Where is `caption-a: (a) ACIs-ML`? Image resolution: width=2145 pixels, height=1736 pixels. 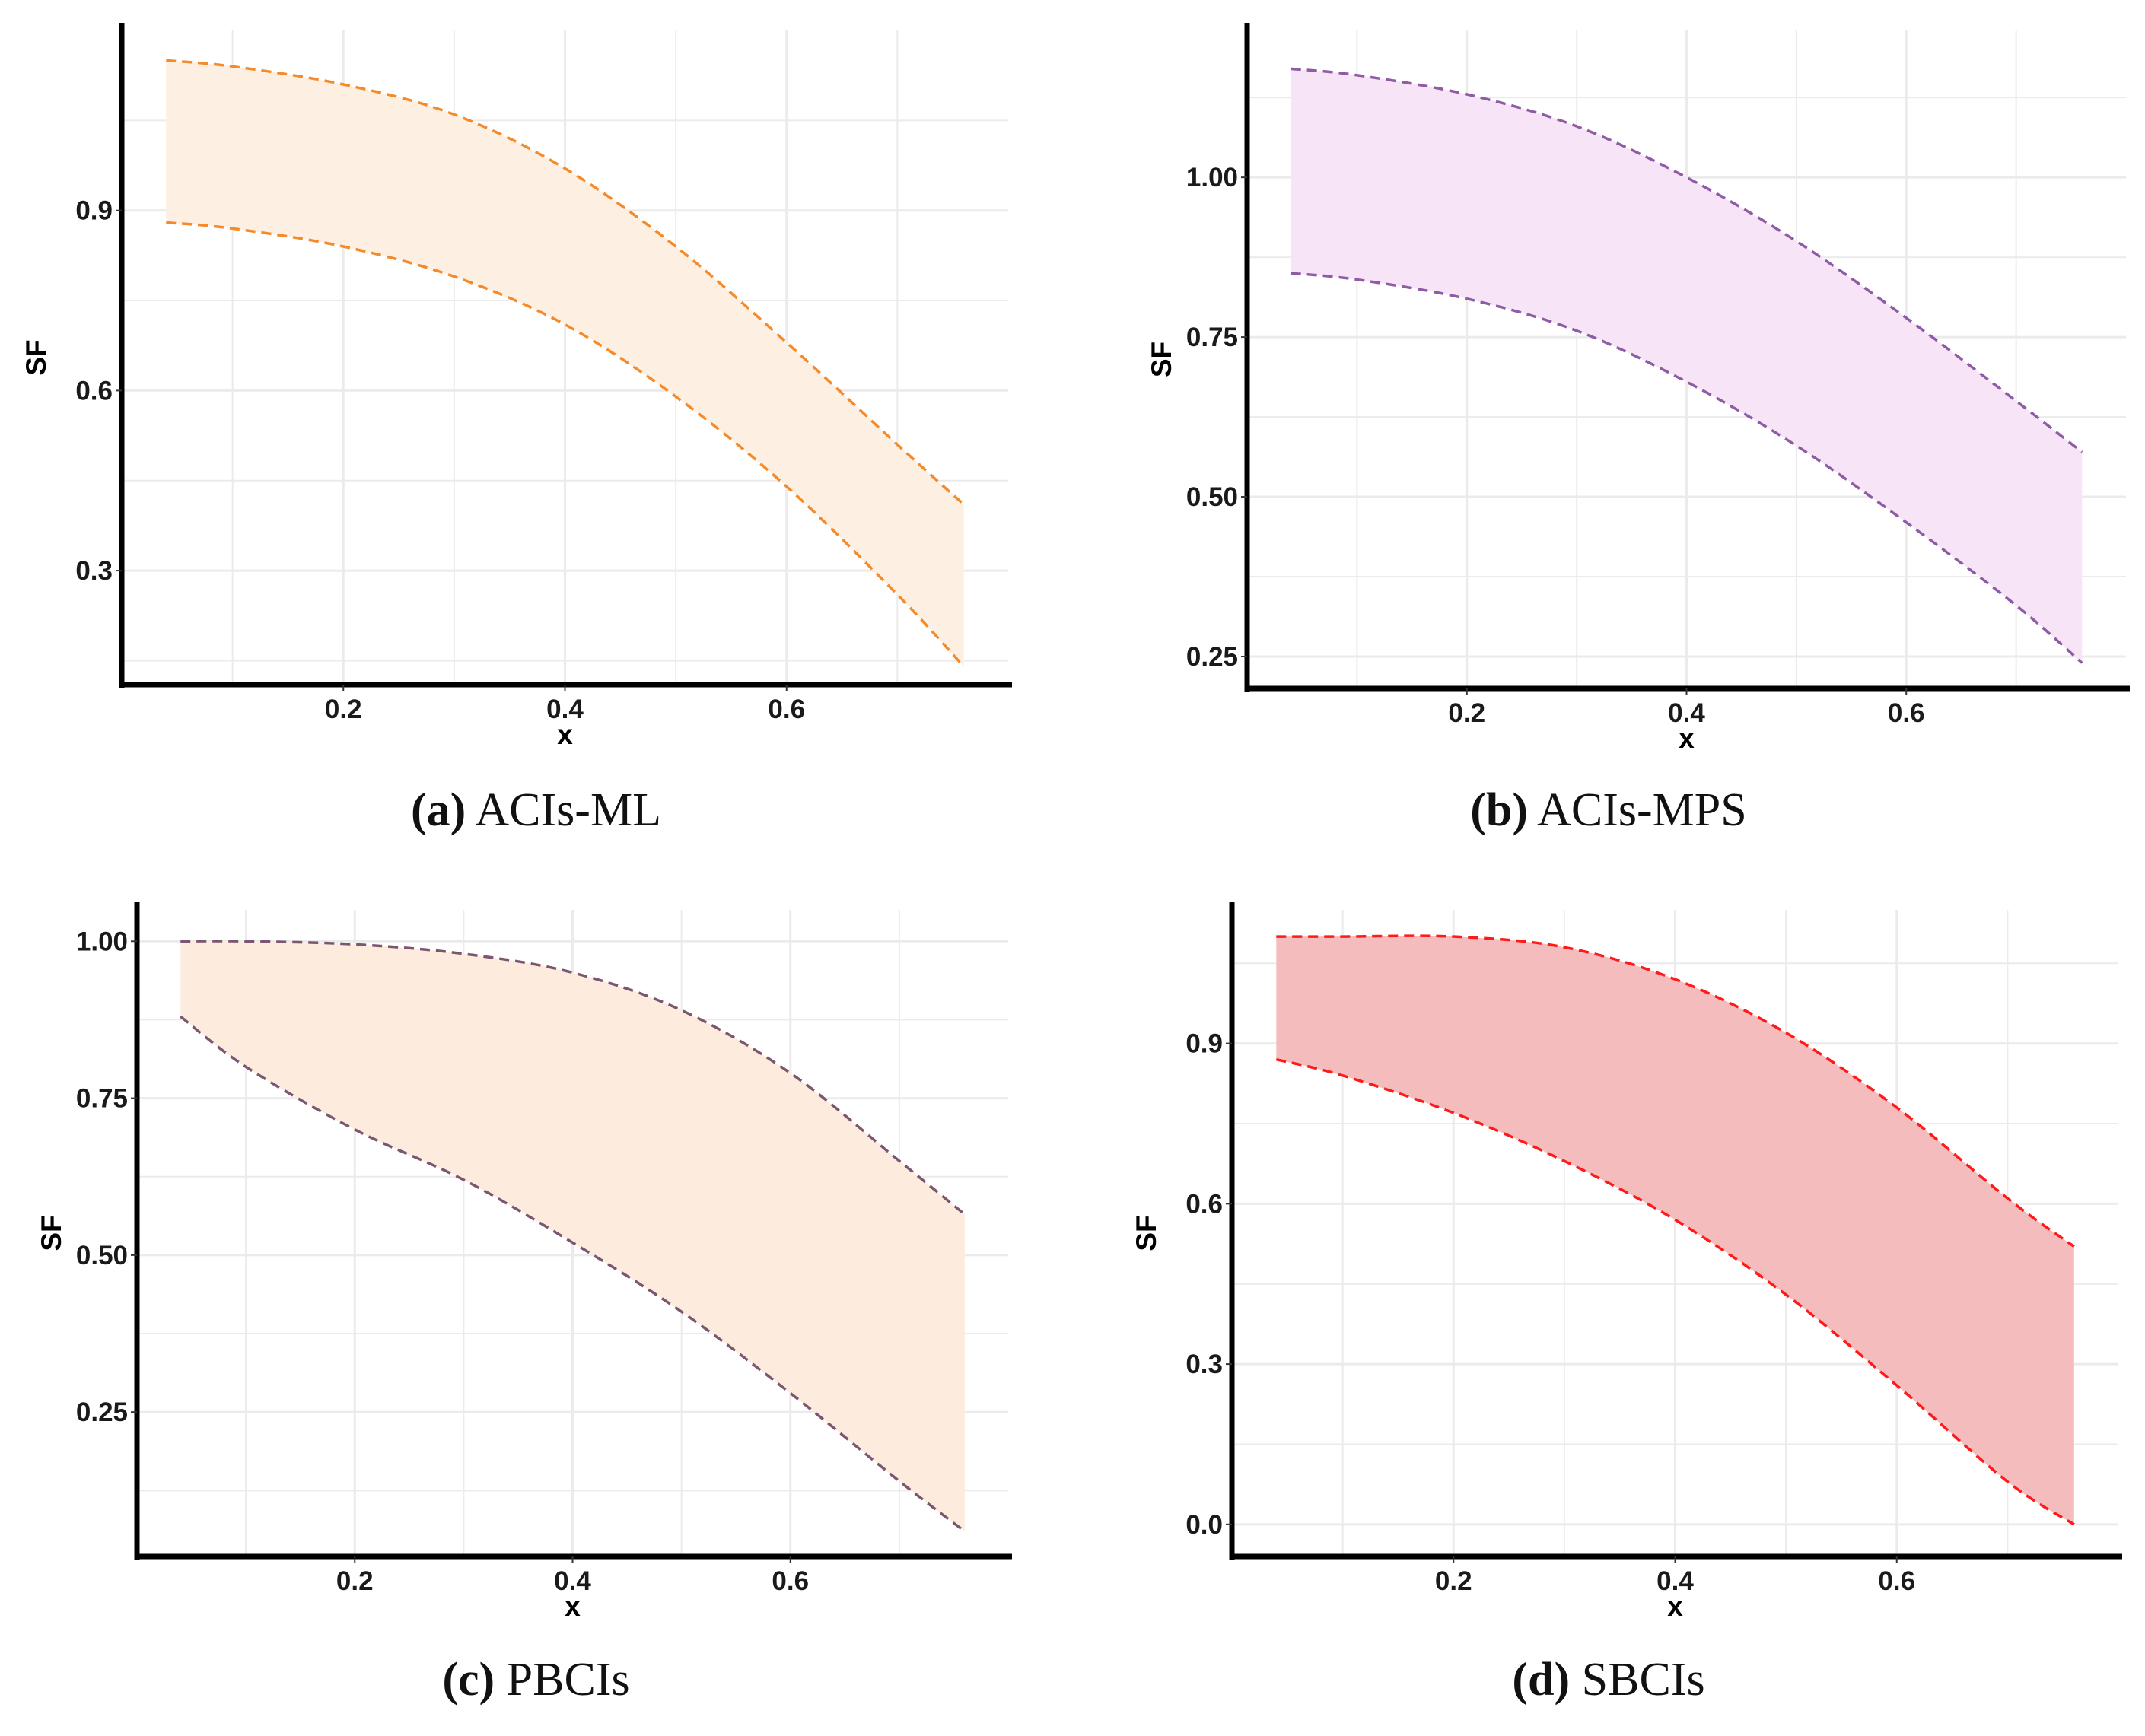 caption-a: (a) ACIs-ML is located at coordinates (536, 811).